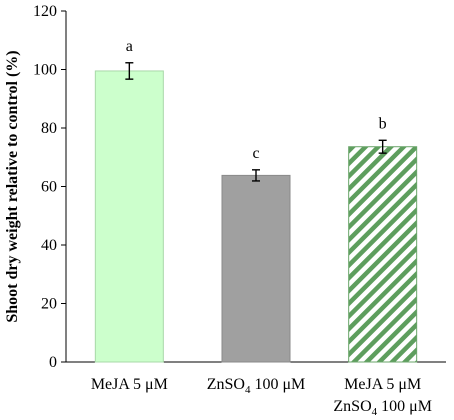 The image size is (454, 420). I want to click on significance-letter: a, so click(129, 46).